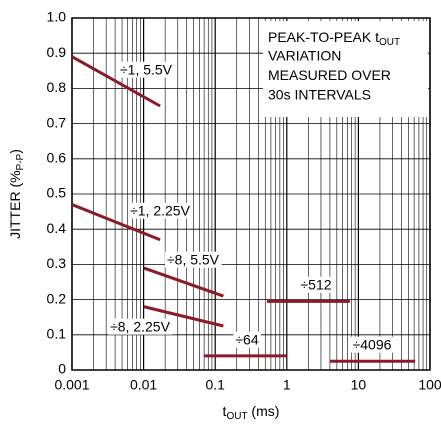  I want to click on y-tick-label: 0.2, so click(57, 298).